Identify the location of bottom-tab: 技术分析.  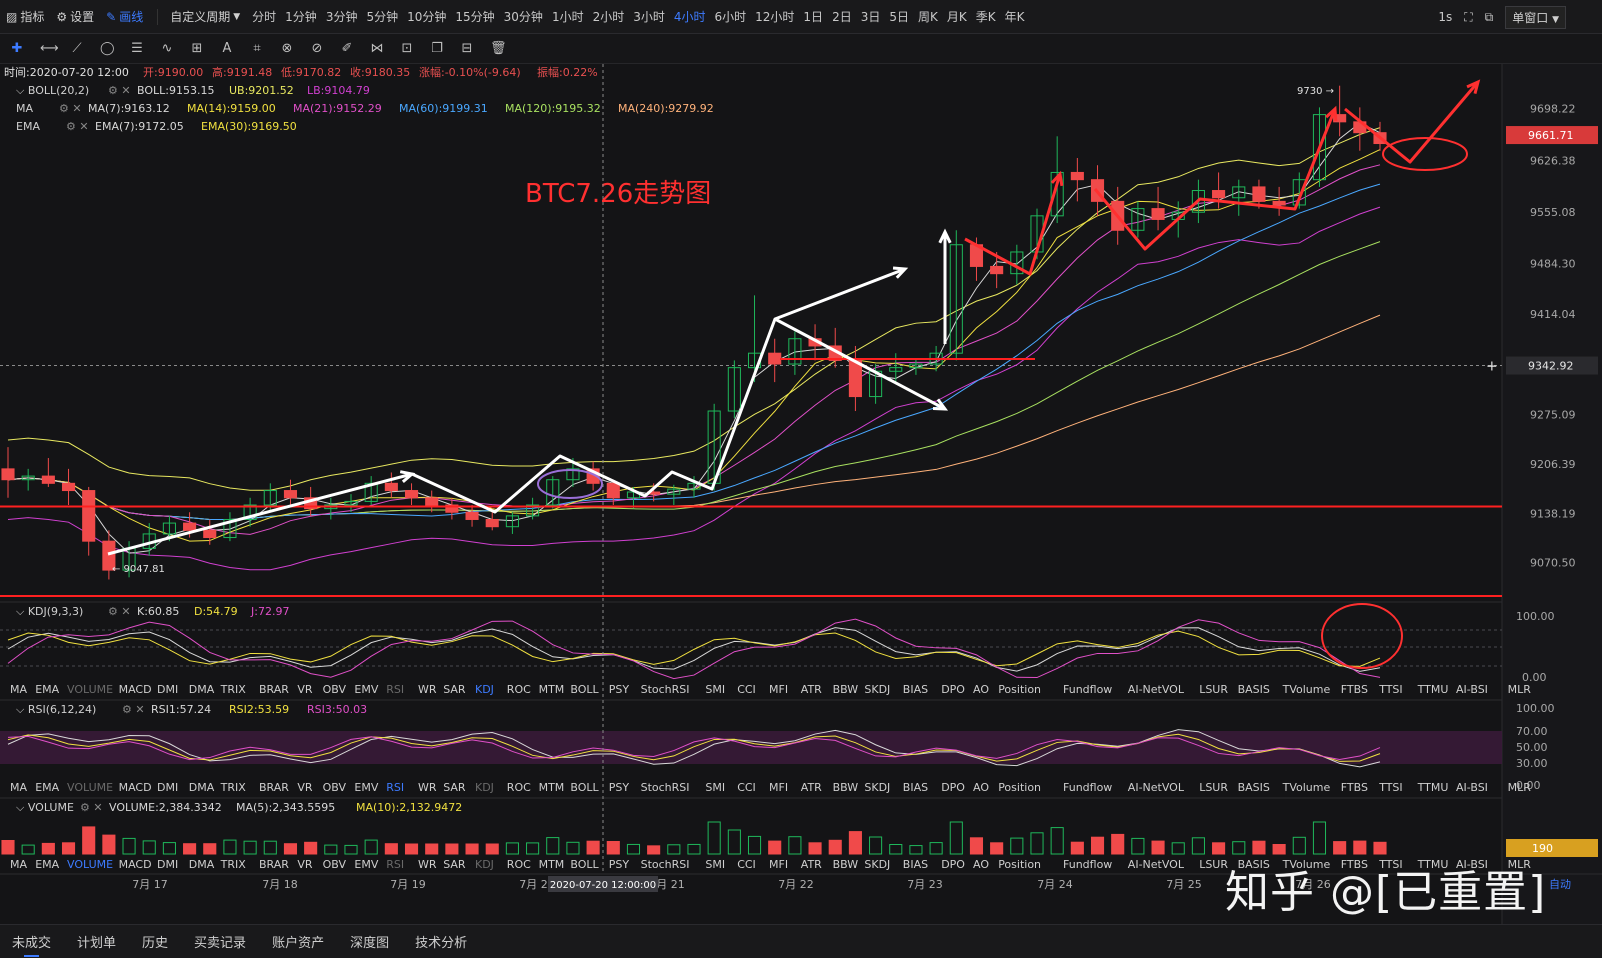
(441, 943).